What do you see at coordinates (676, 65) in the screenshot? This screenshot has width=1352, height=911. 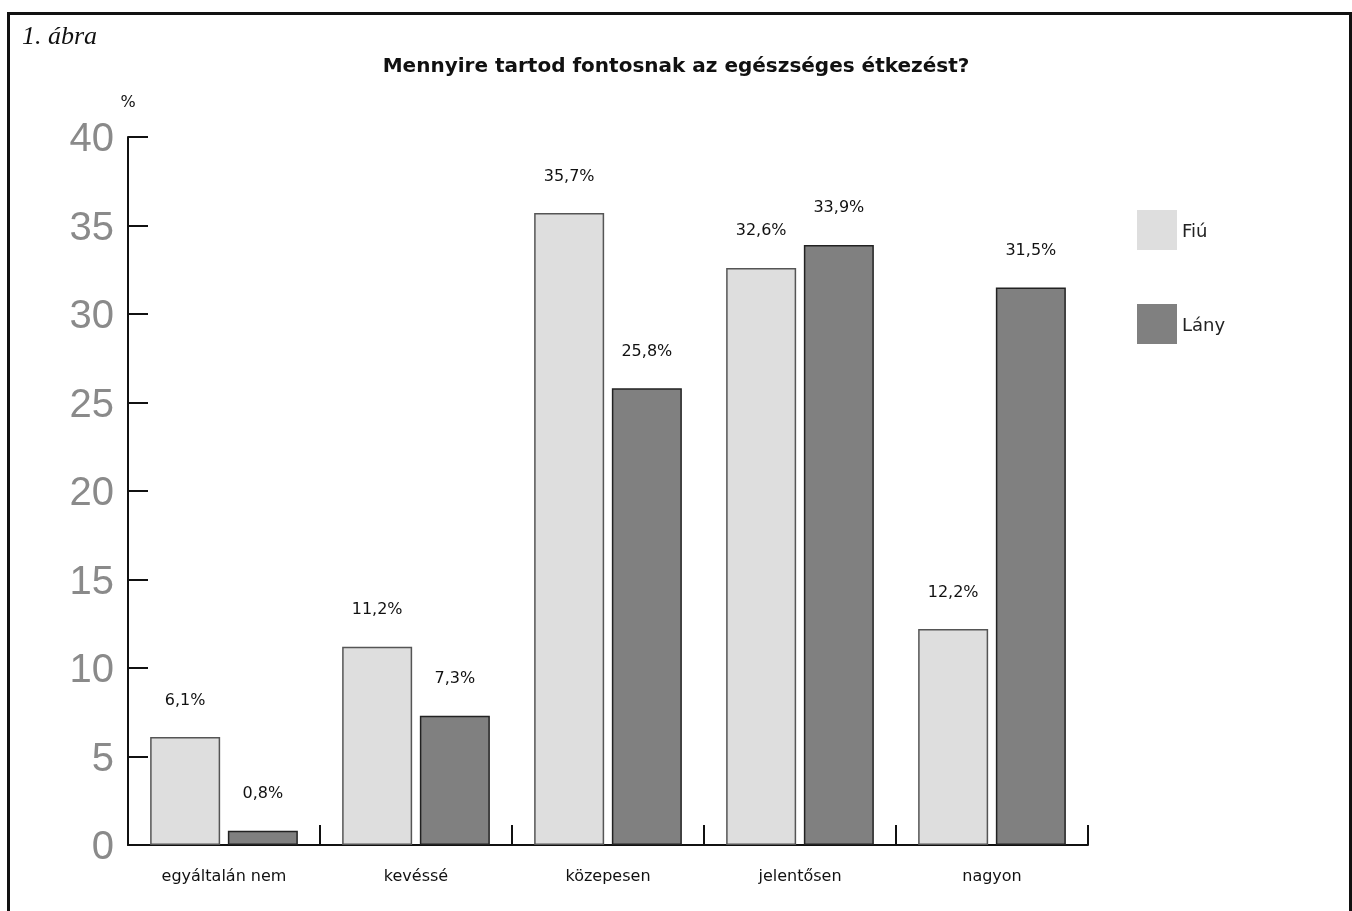 I see `chart-title: Mennyire tartod fontosnak az egészséges étkezést?` at bounding box center [676, 65].